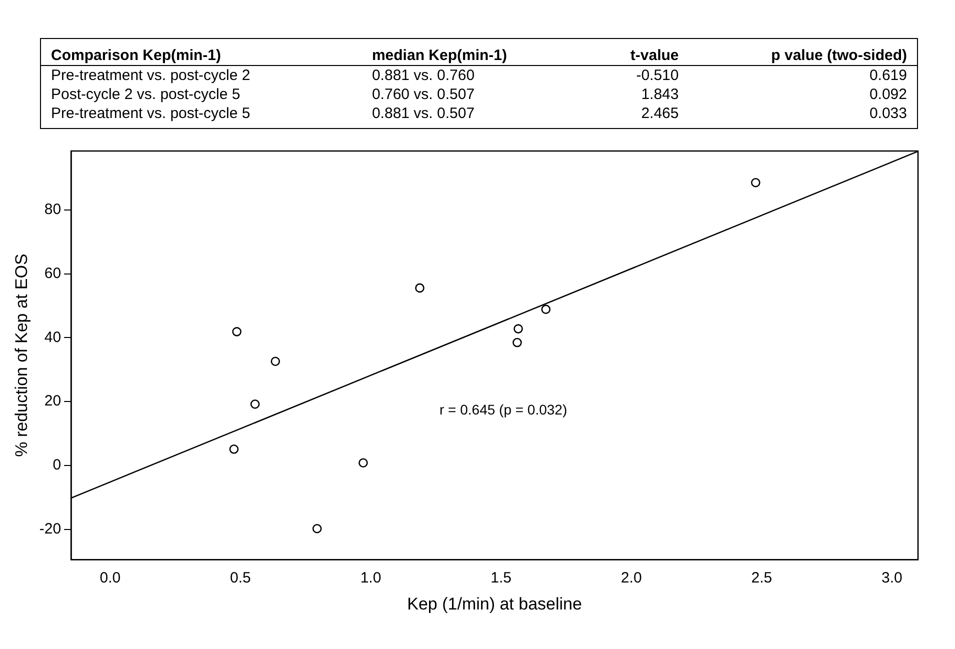 The height and width of the screenshot is (649, 955). What do you see at coordinates (501, 578) in the screenshot?
I see `x-tick-label: 1.5` at bounding box center [501, 578].